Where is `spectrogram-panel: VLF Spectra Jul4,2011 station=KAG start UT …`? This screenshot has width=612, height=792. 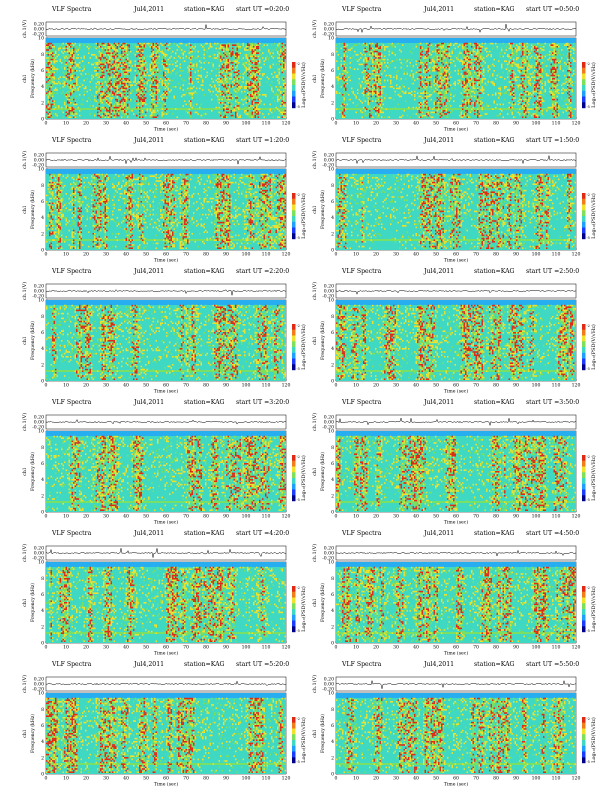 spectrogram-panel: VLF Spectra Jul4,2011 station=KAG start UT … is located at coordinates (446, 67).